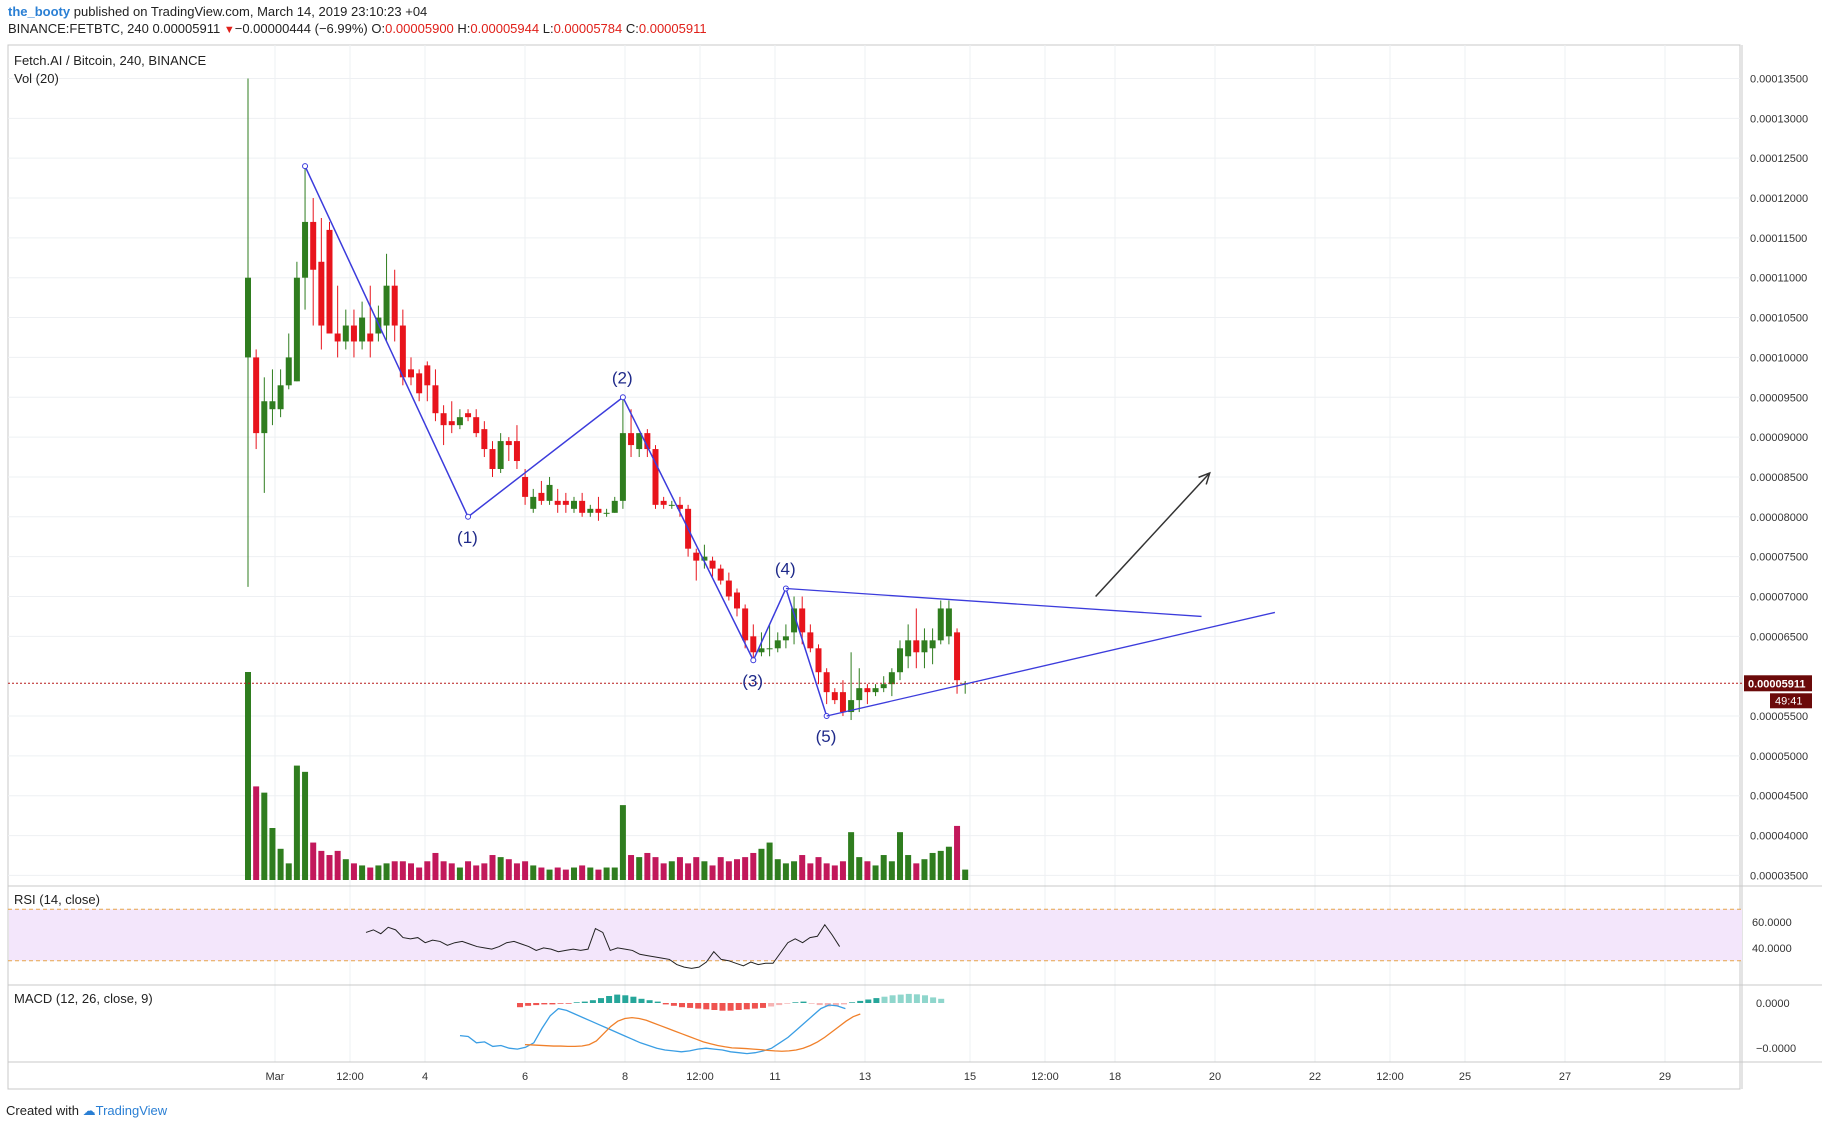 Image resolution: width=1822 pixels, height=1126 pixels. What do you see at coordinates (275, 1077) in the screenshot?
I see `time-tick-label: Mar` at bounding box center [275, 1077].